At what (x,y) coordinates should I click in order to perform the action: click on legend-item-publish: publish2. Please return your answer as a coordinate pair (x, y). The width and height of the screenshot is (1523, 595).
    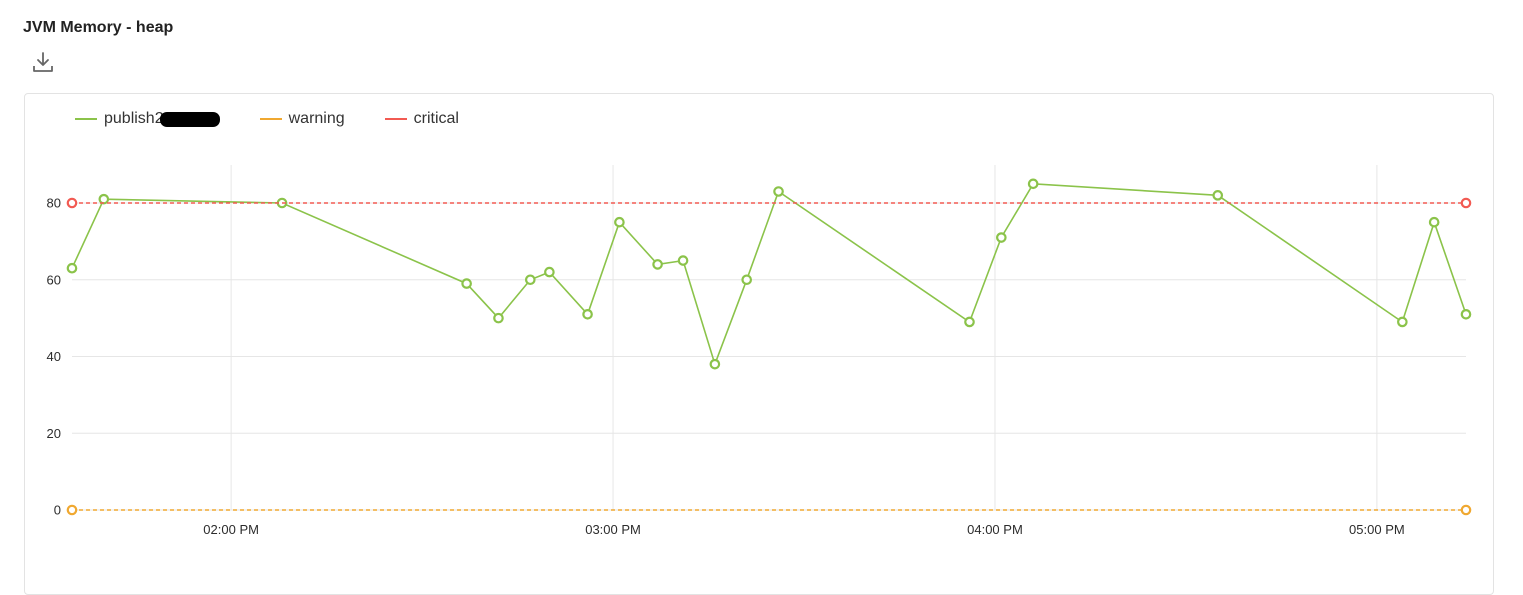
    Looking at the image, I should click on (147, 119).